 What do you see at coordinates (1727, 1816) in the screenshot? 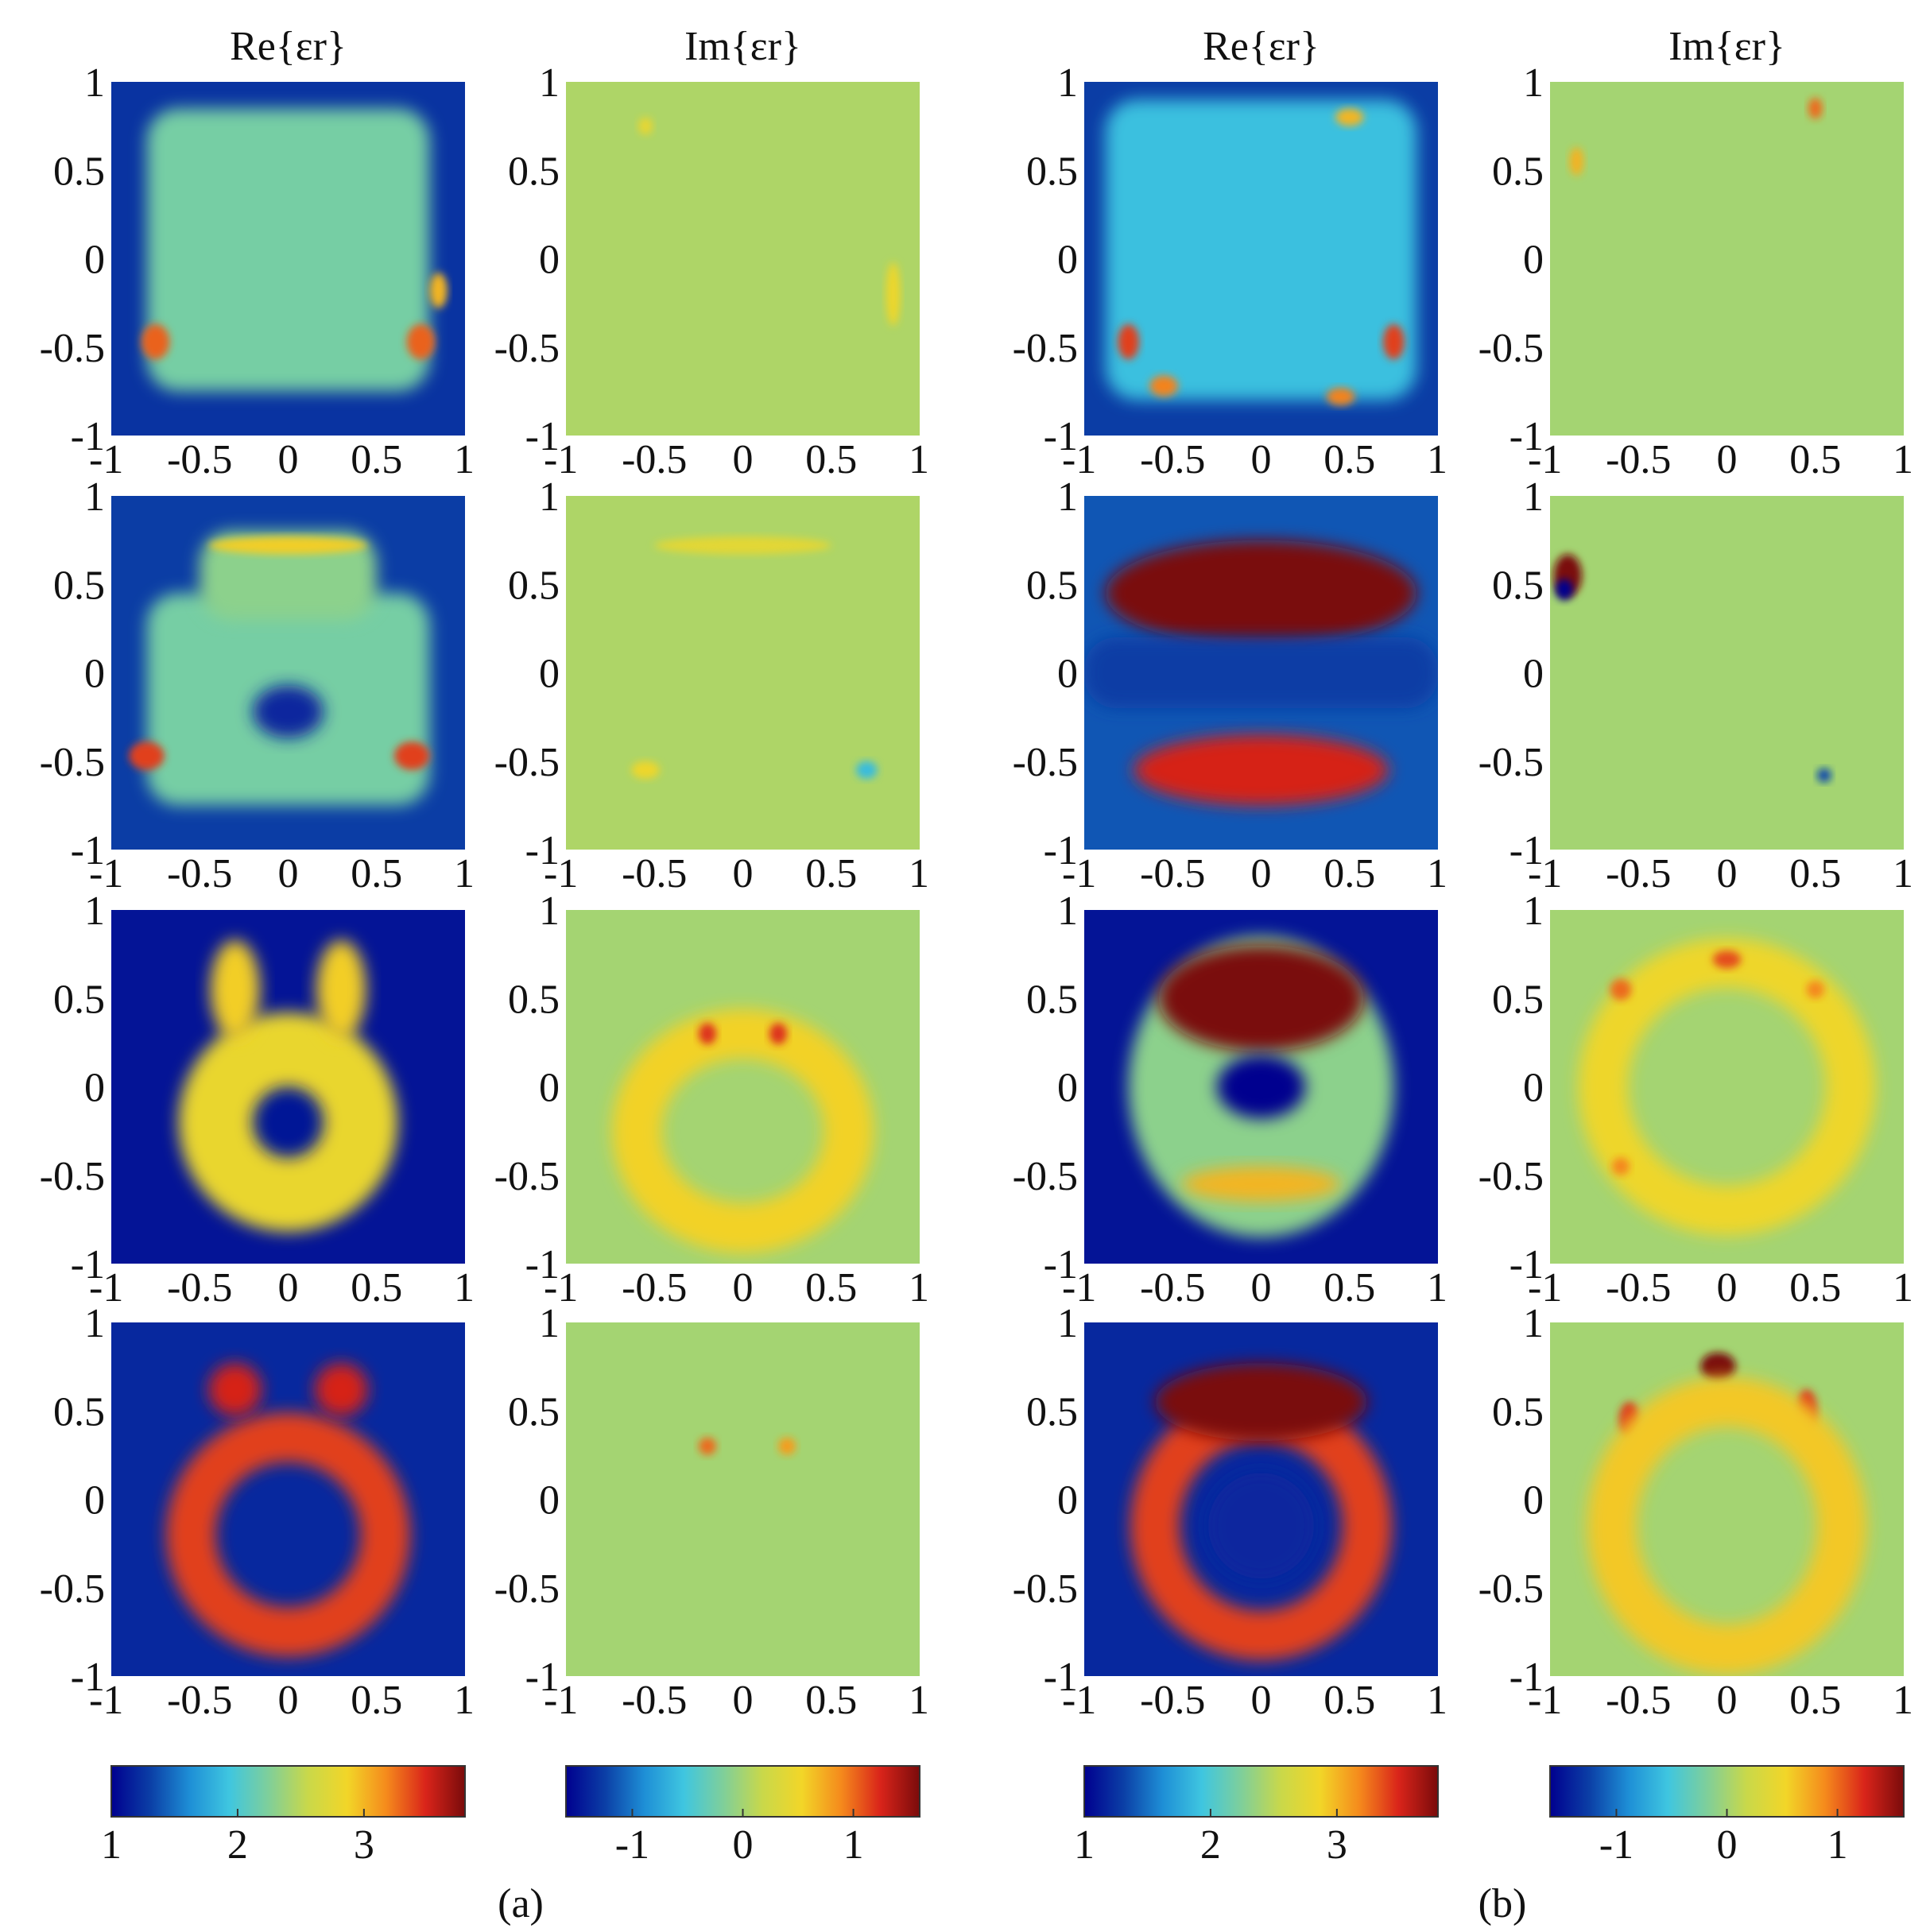
I see `colorbar-4: -1 0 1` at bounding box center [1727, 1816].